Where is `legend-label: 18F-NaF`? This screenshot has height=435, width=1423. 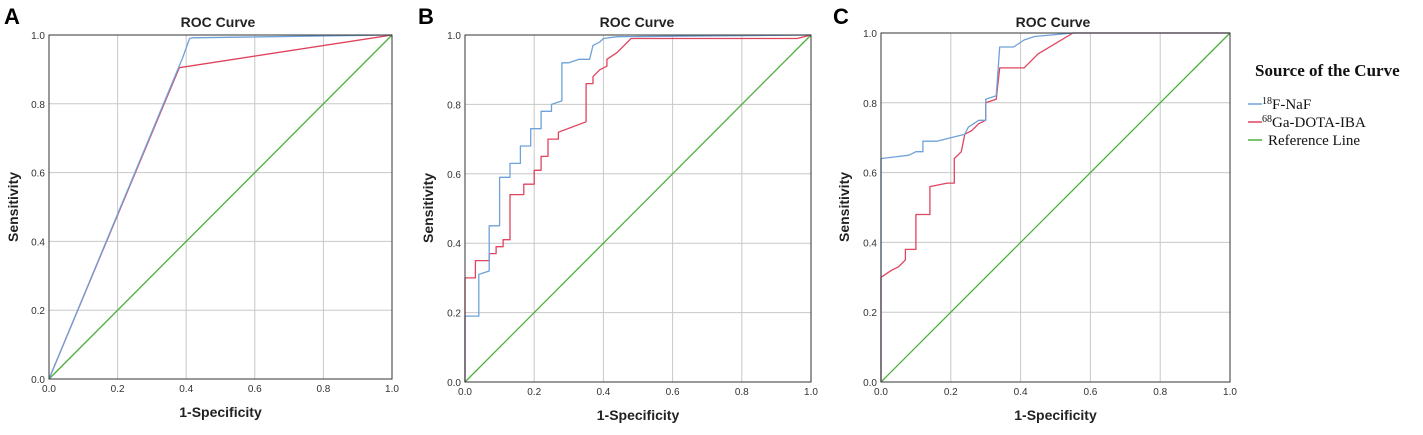 legend-label: 18F-NaF is located at coordinates (1286, 104).